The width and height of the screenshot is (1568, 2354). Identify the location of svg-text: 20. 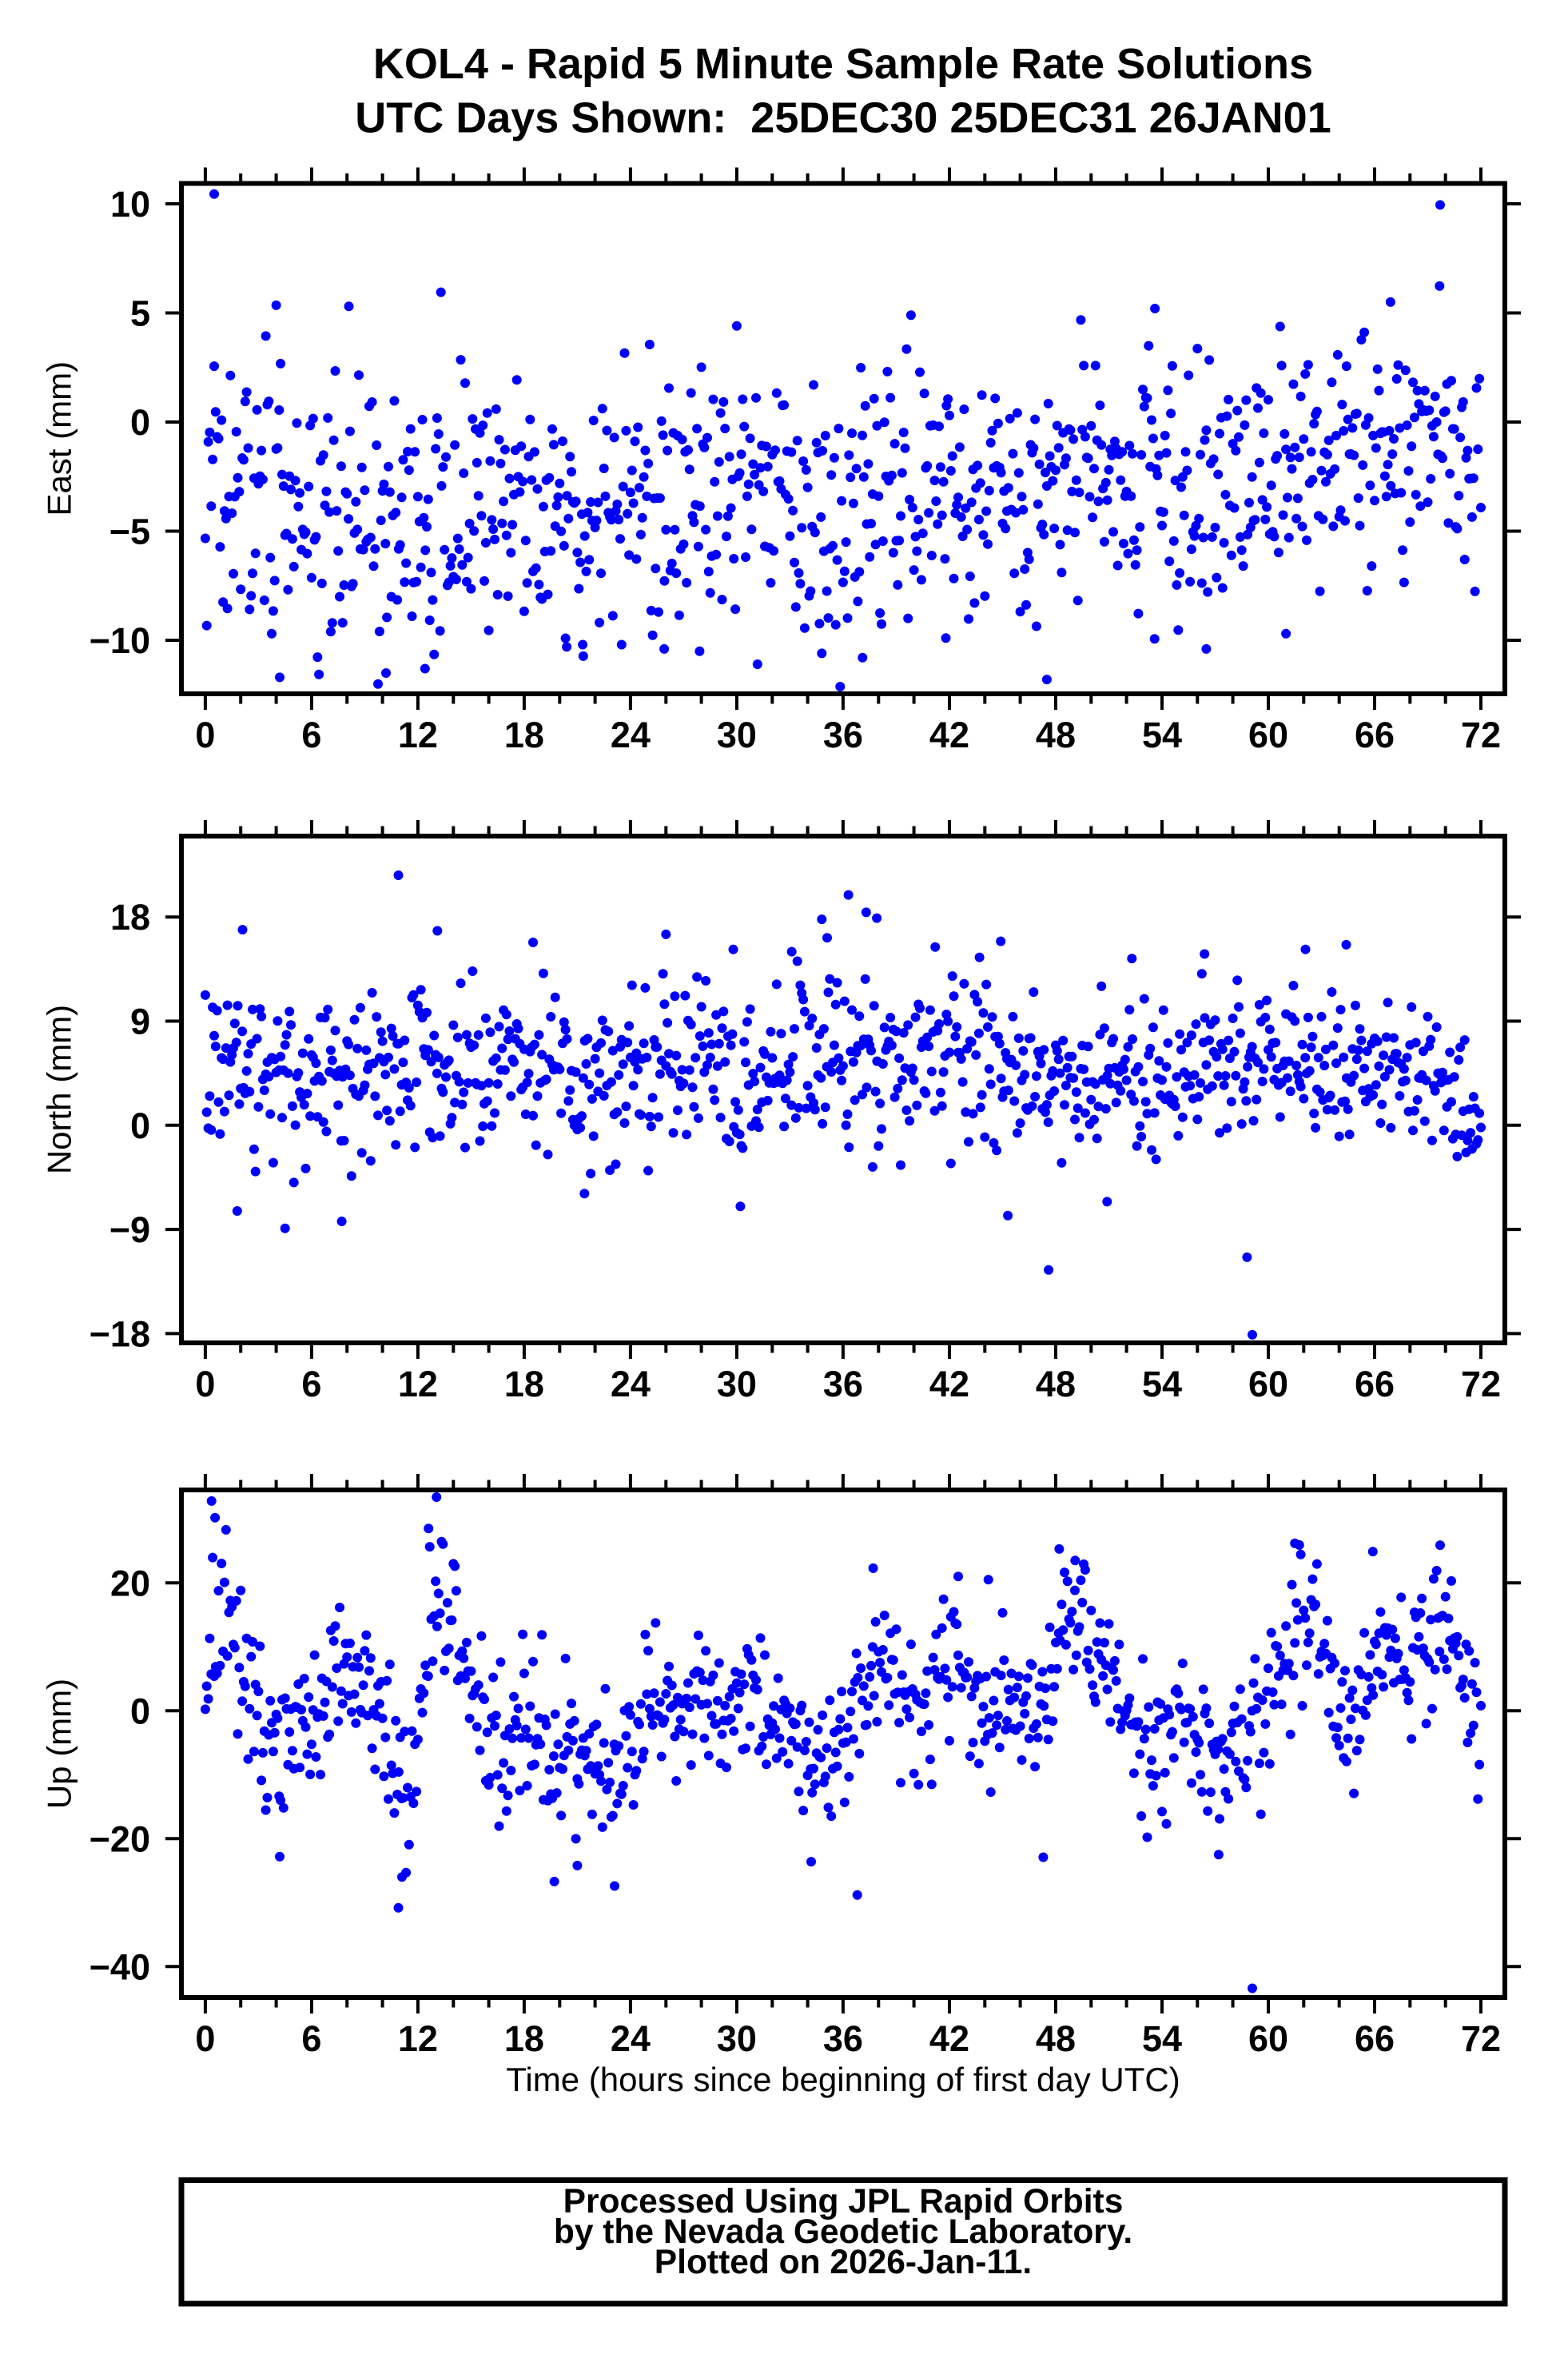
(130, 1583).